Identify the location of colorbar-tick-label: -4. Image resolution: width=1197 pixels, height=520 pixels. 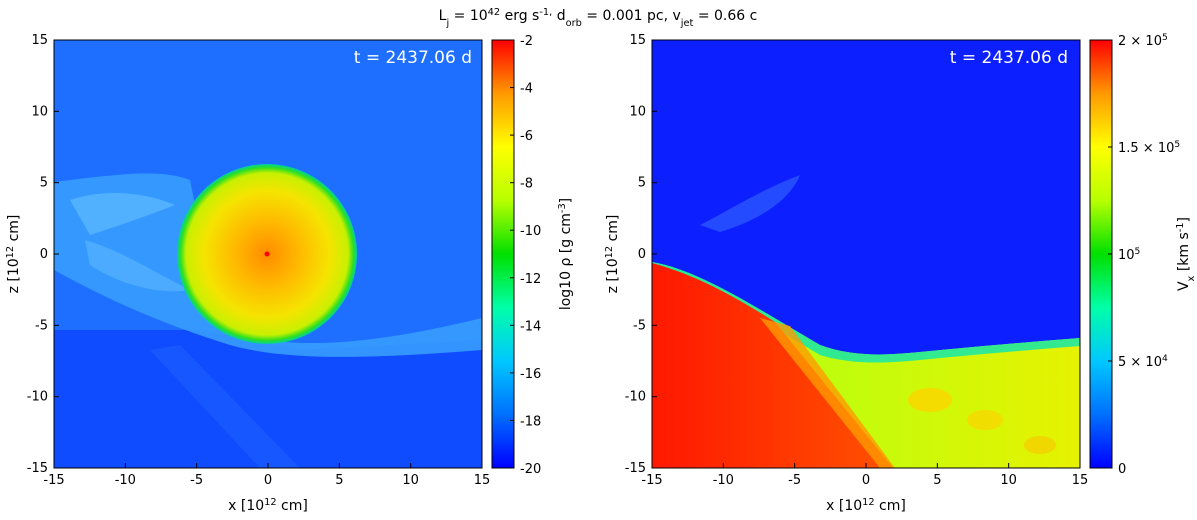
(526, 89).